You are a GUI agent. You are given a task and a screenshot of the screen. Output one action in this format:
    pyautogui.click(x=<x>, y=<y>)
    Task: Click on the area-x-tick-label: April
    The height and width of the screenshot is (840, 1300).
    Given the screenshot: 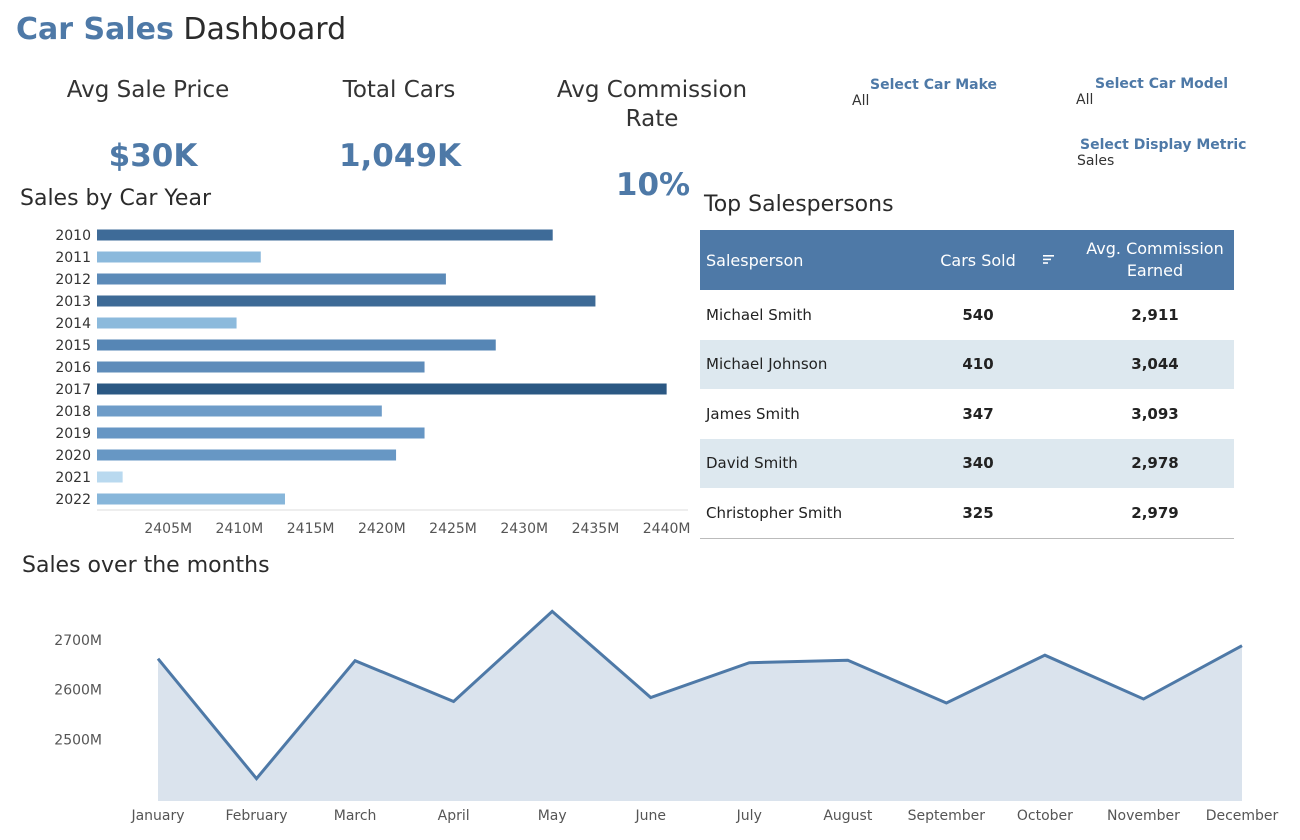 What is the action you would take?
    pyautogui.click(x=454, y=816)
    